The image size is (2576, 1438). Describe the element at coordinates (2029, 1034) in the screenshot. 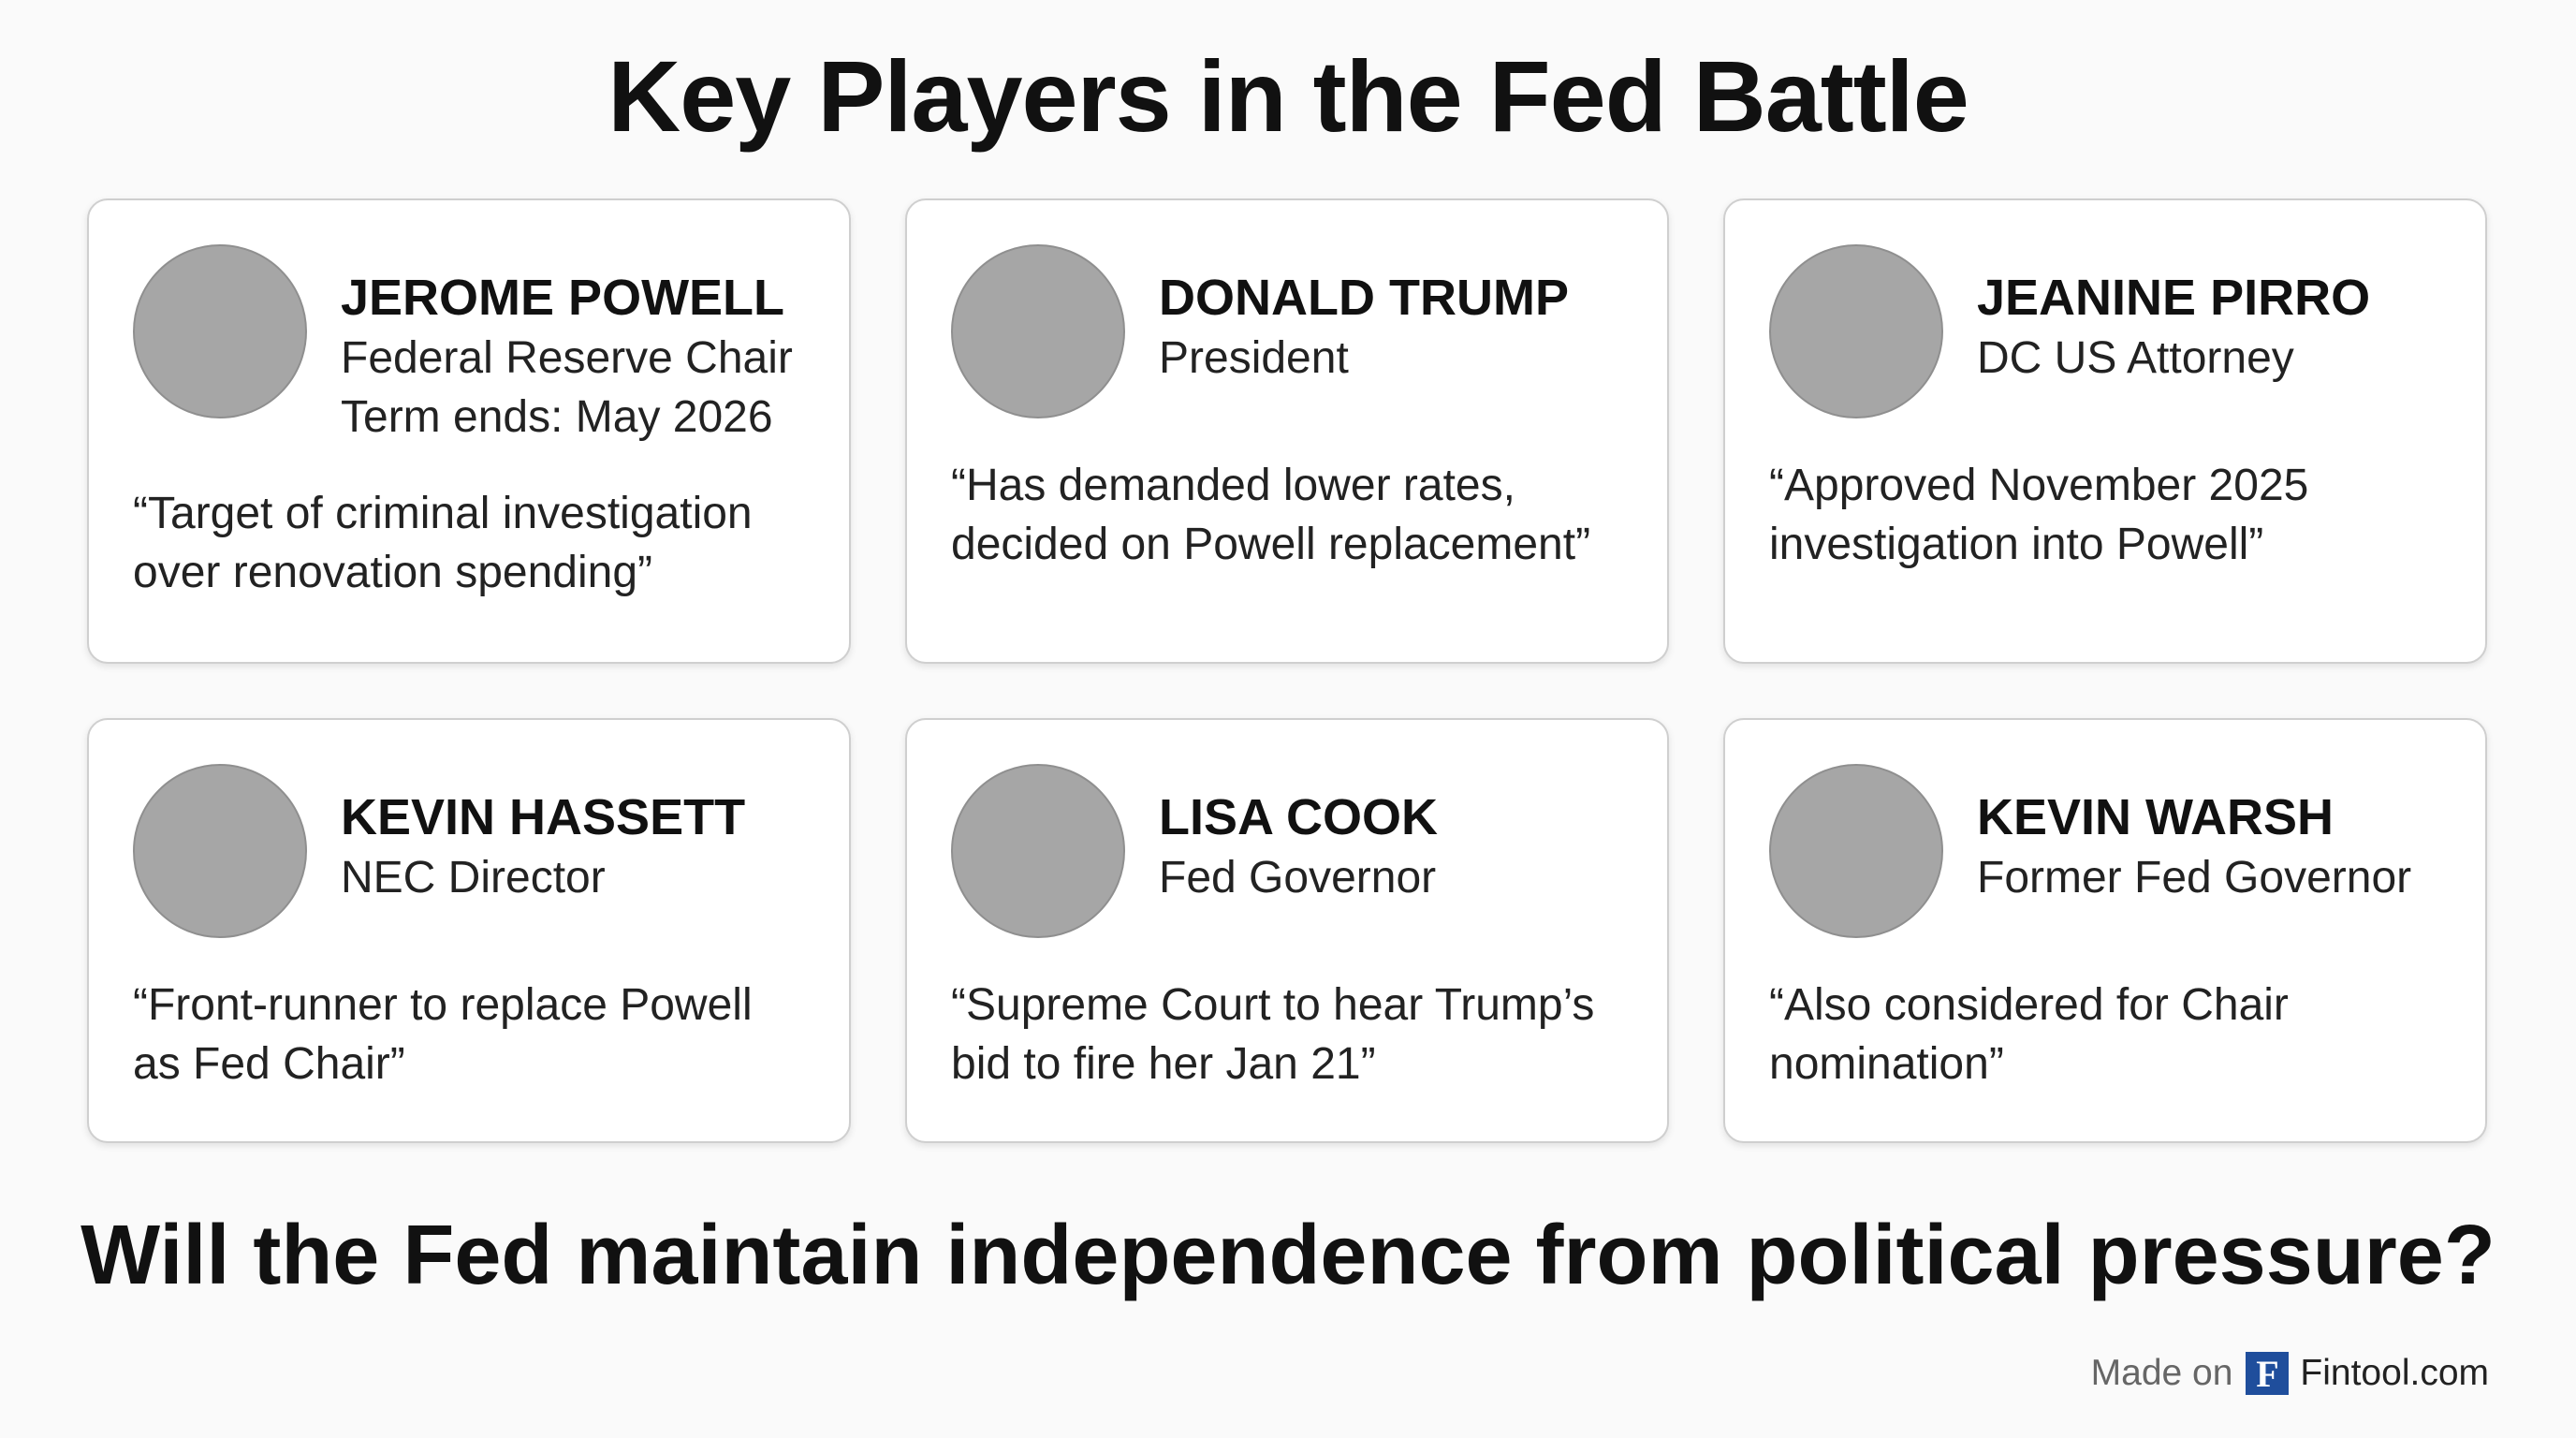

I see `player-quote: “Also considered for Chair nomination”` at that location.